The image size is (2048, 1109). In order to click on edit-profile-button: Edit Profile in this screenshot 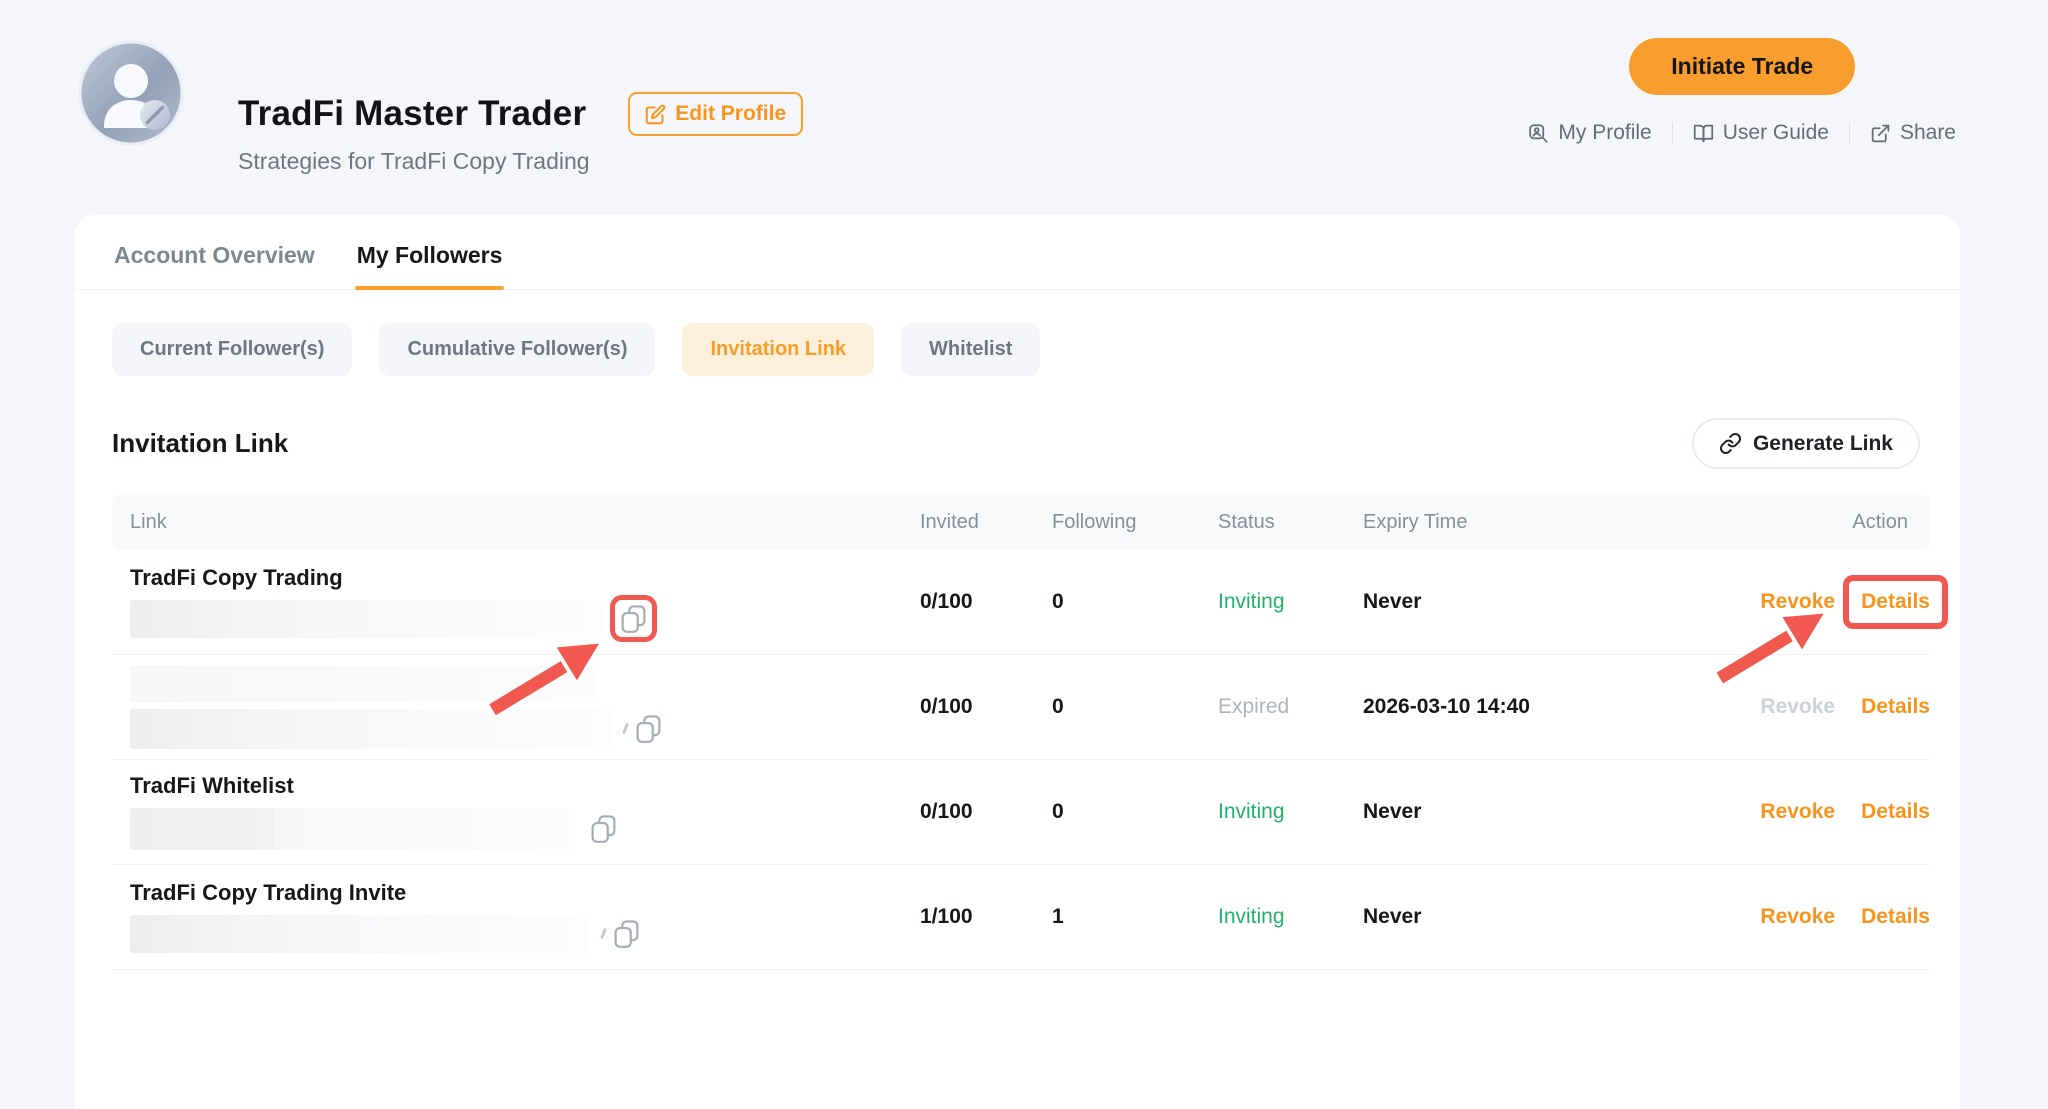, I will do `click(716, 114)`.